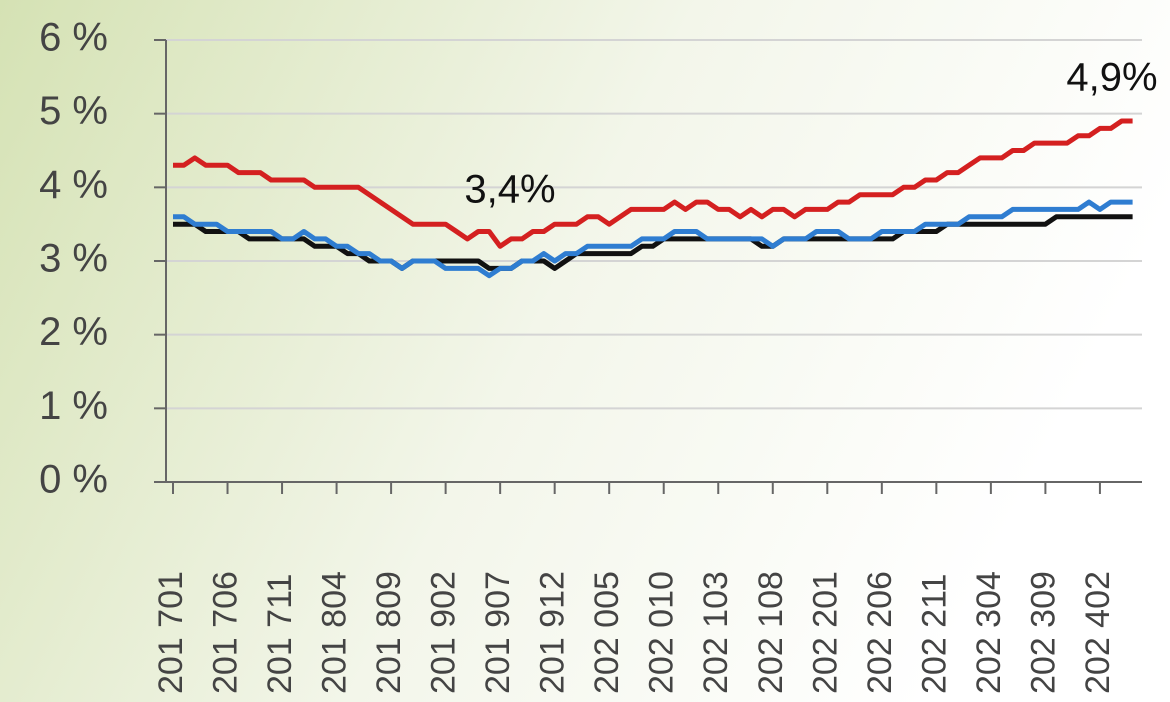 Image resolution: width=1170 pixels, height=702 pixels. What do you see at coordinates (73, 480) in the screenshot?
I see `y-tick-label: 0 %` at bounding box center [73, 480].